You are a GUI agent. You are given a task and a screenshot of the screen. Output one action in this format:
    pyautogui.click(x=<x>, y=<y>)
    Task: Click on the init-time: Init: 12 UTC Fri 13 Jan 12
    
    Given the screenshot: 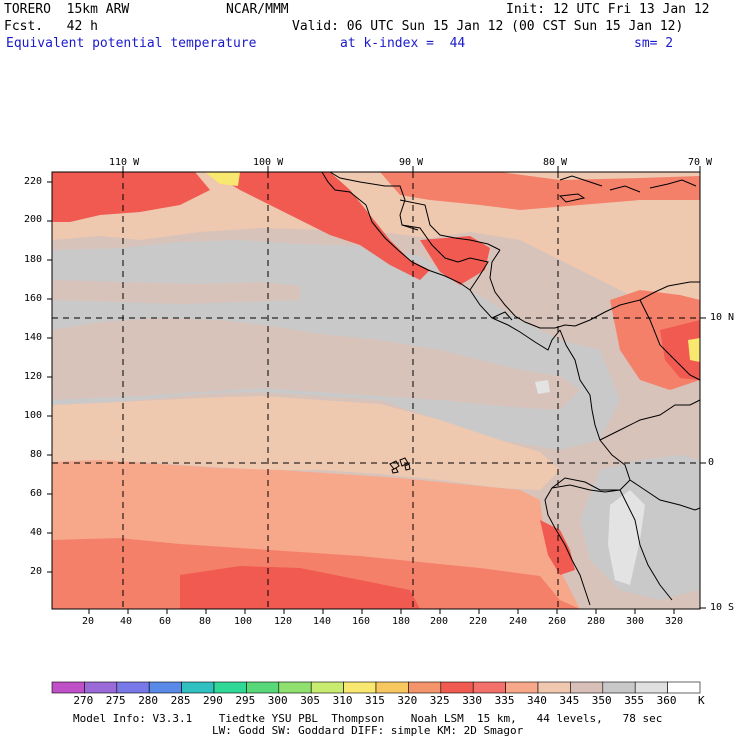 What is the action you would take?
    pyautogui.click(x=608, y=9)
    